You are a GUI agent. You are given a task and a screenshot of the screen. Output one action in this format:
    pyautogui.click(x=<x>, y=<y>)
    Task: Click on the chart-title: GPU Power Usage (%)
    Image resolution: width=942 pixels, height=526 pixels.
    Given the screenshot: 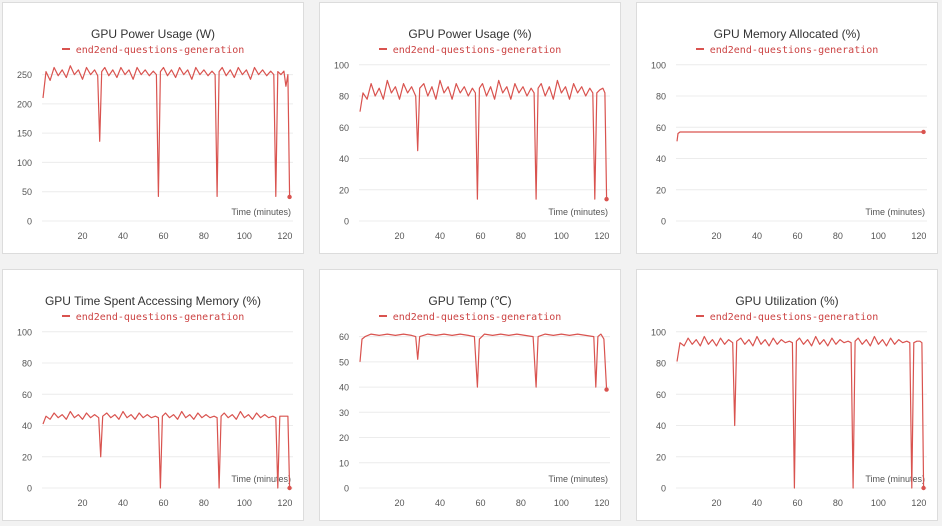 What is the action you would take?
    pyautogui.click(x=470, y=34)
    